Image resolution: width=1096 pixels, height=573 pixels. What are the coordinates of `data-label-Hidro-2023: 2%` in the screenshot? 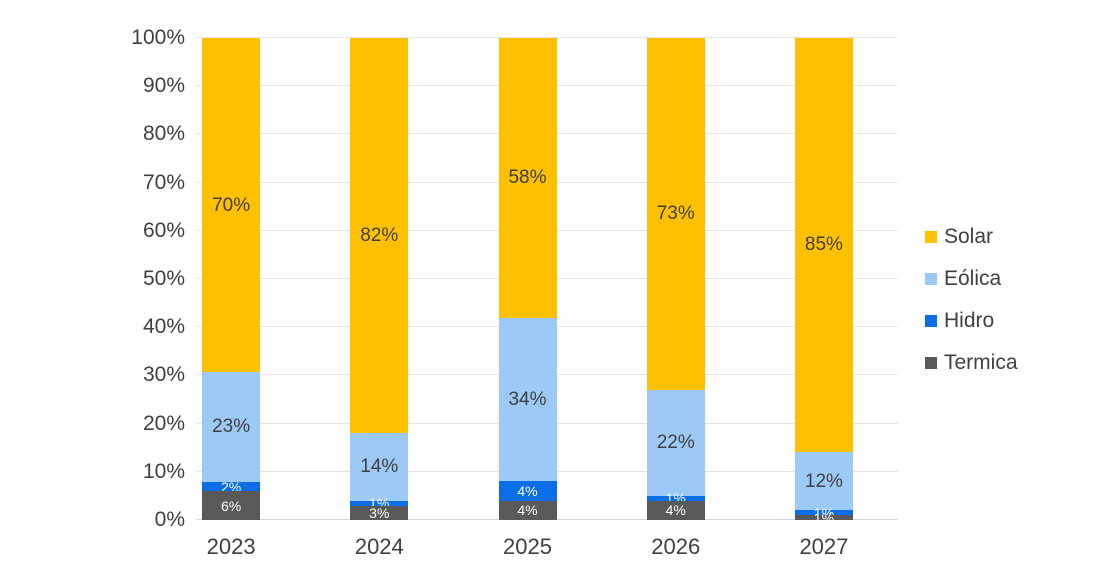 It's located at (231, 486).